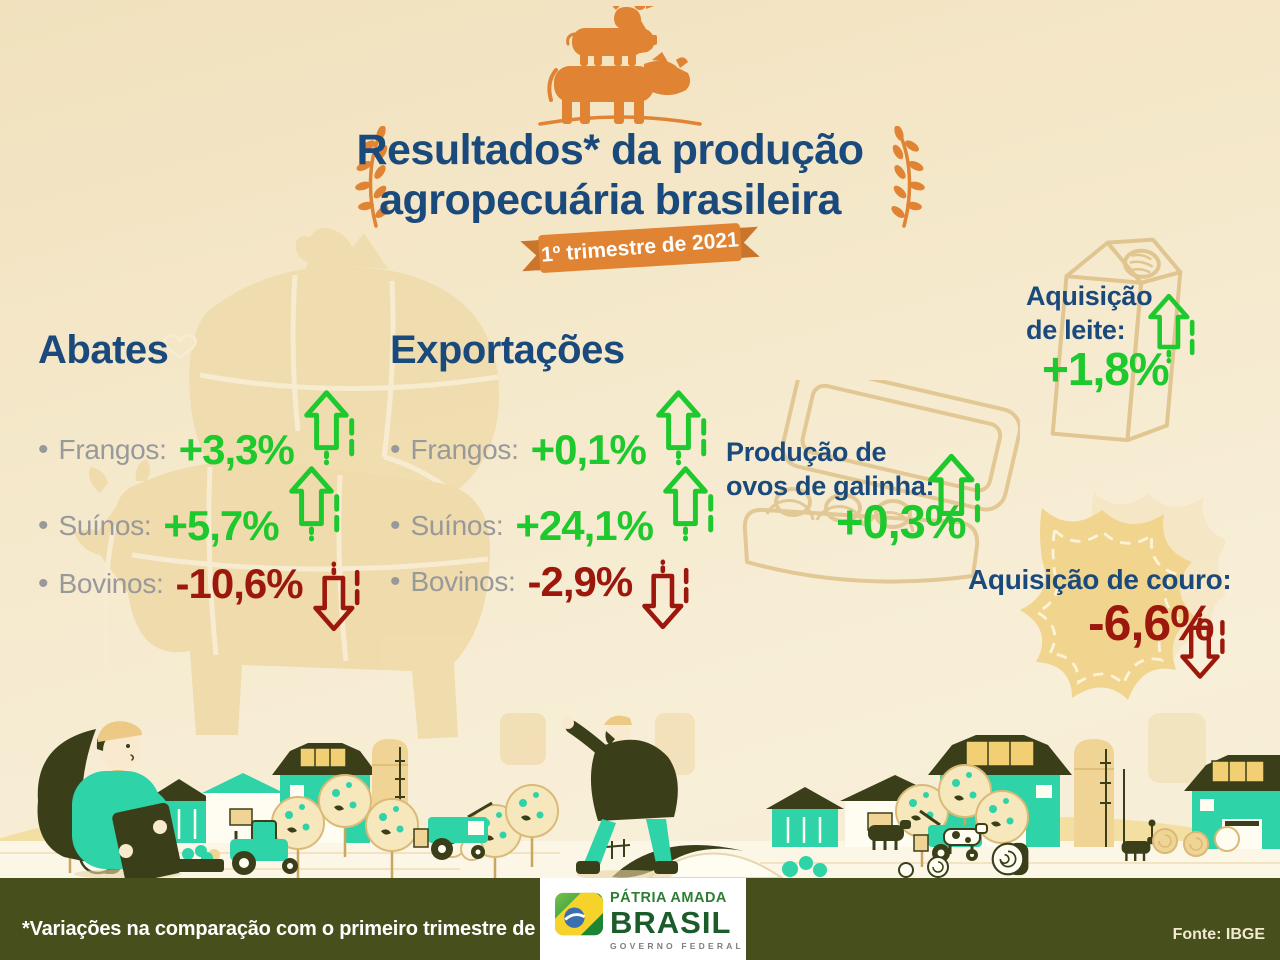 Image resolution: width=1280 pixels, height=960 pixels. I want to click on stat-row-export-suinos: • Suínos: +24,1%, so click(553, 526).